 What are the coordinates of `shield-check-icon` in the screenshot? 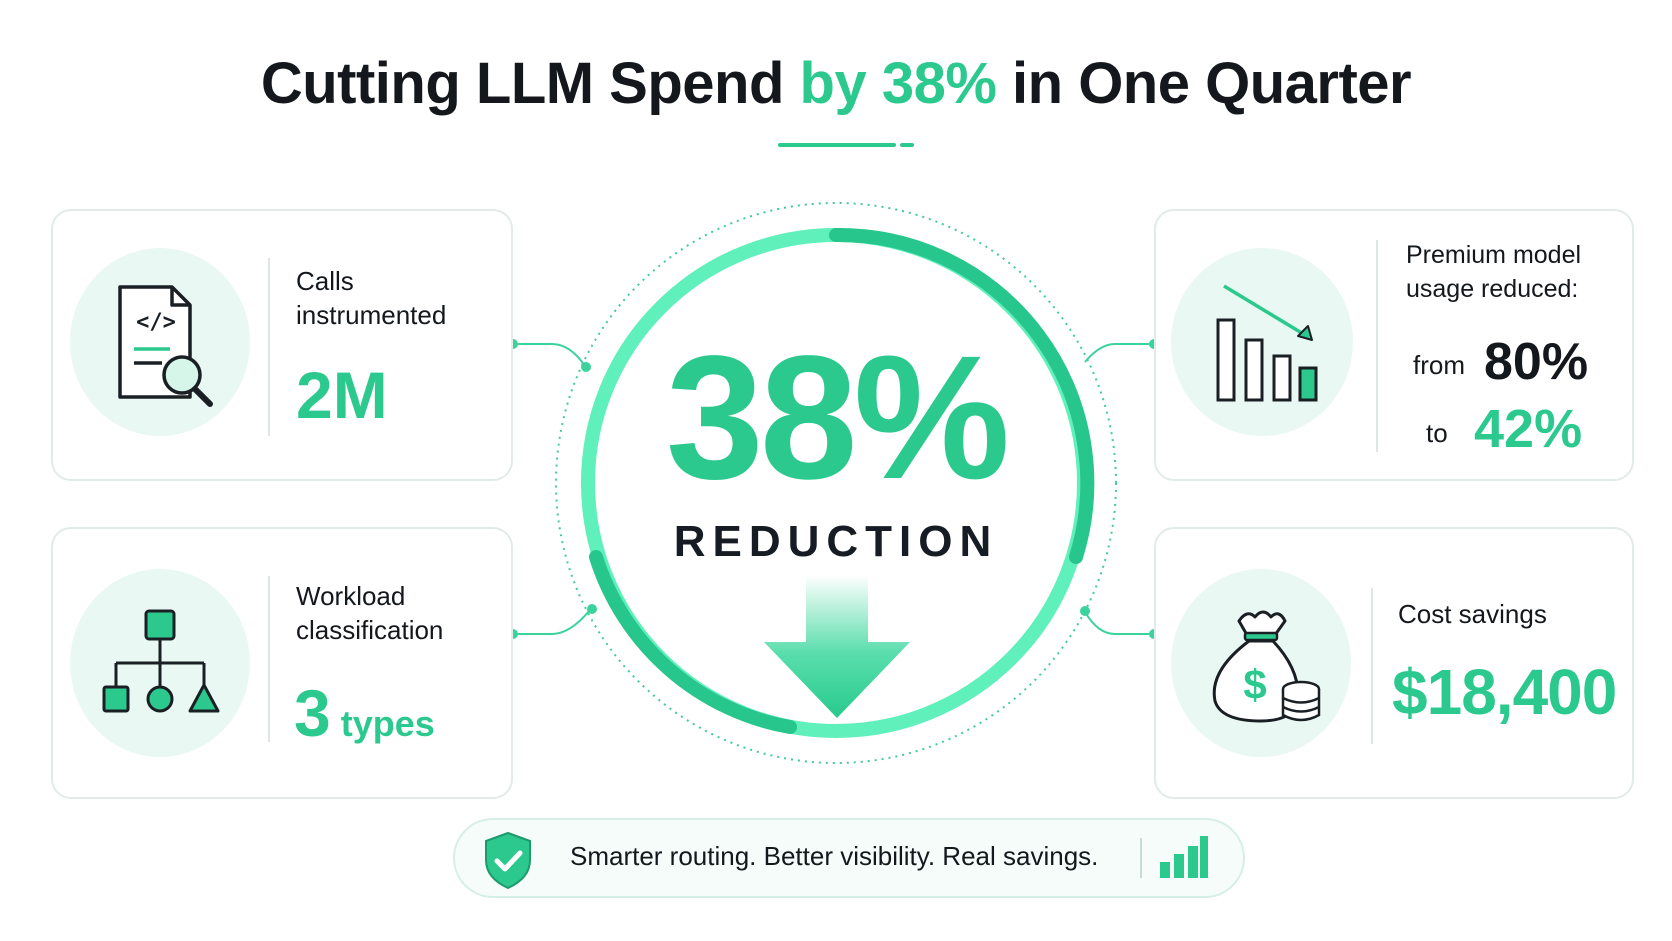 It's located at (508, 860).